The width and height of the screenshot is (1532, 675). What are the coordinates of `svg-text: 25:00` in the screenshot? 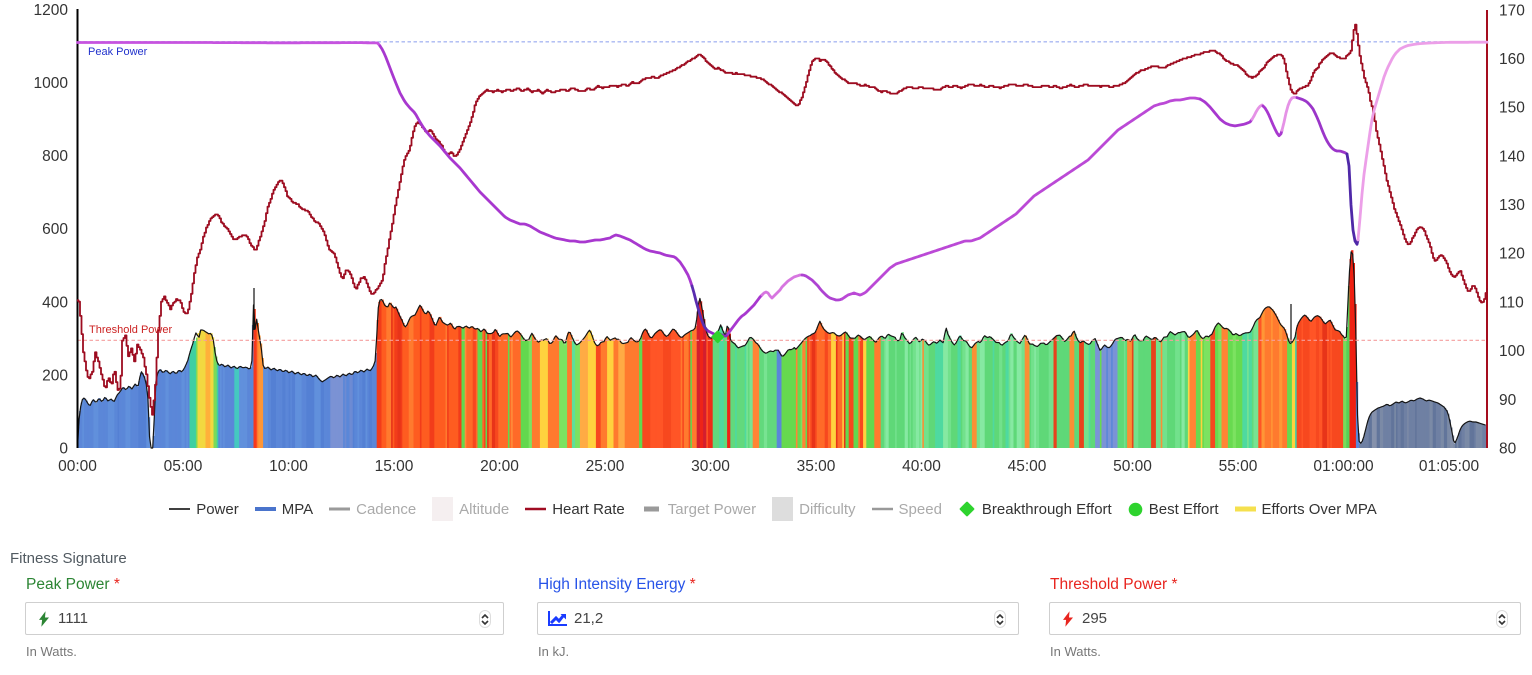 It's located at (605, 466).